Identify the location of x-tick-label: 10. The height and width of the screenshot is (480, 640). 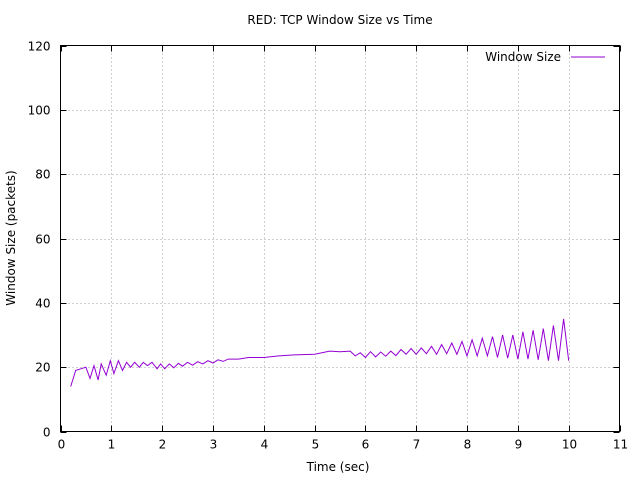
(569, 445).